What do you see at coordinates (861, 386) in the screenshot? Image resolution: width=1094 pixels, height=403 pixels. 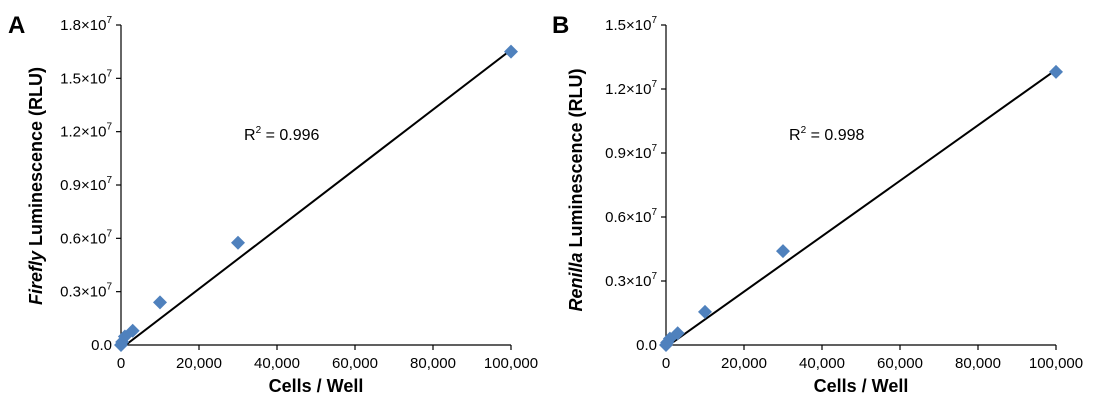 I see `panel-b-x-axis-title: Cells / Well` at bounding box center [861, 386].